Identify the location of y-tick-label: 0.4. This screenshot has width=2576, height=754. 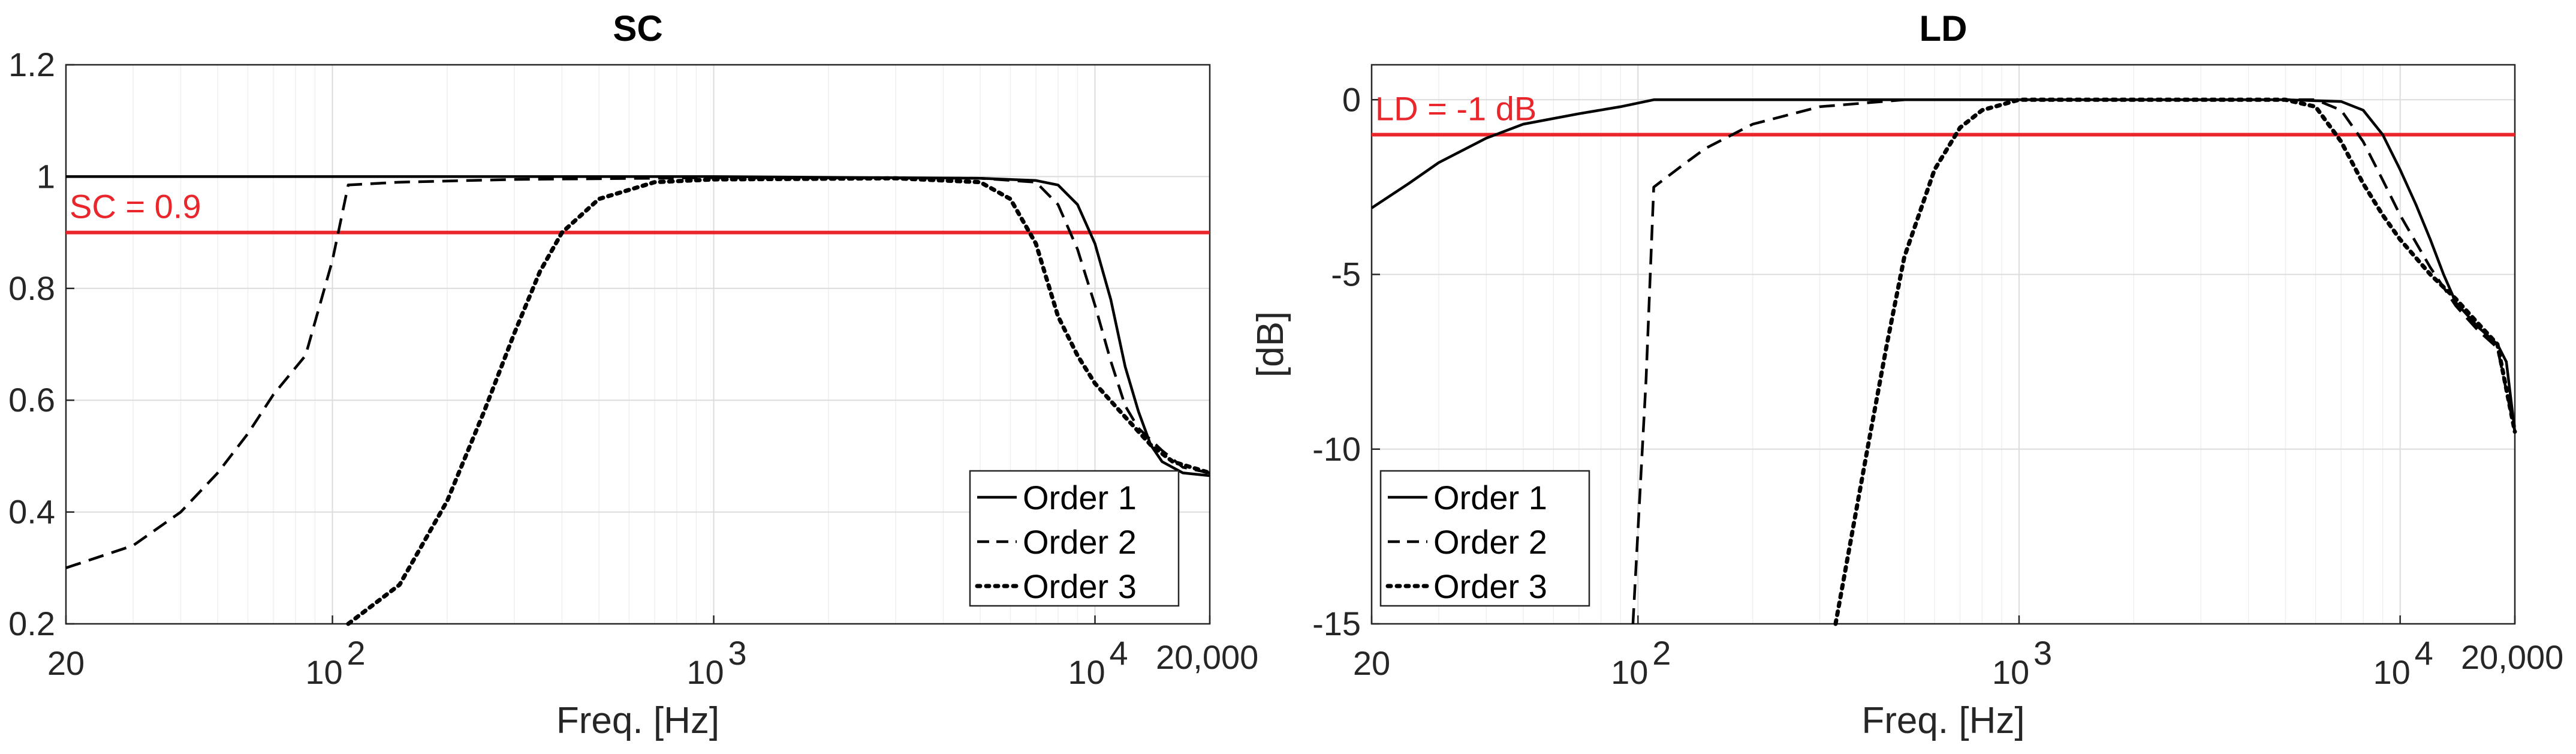
(32, 512).